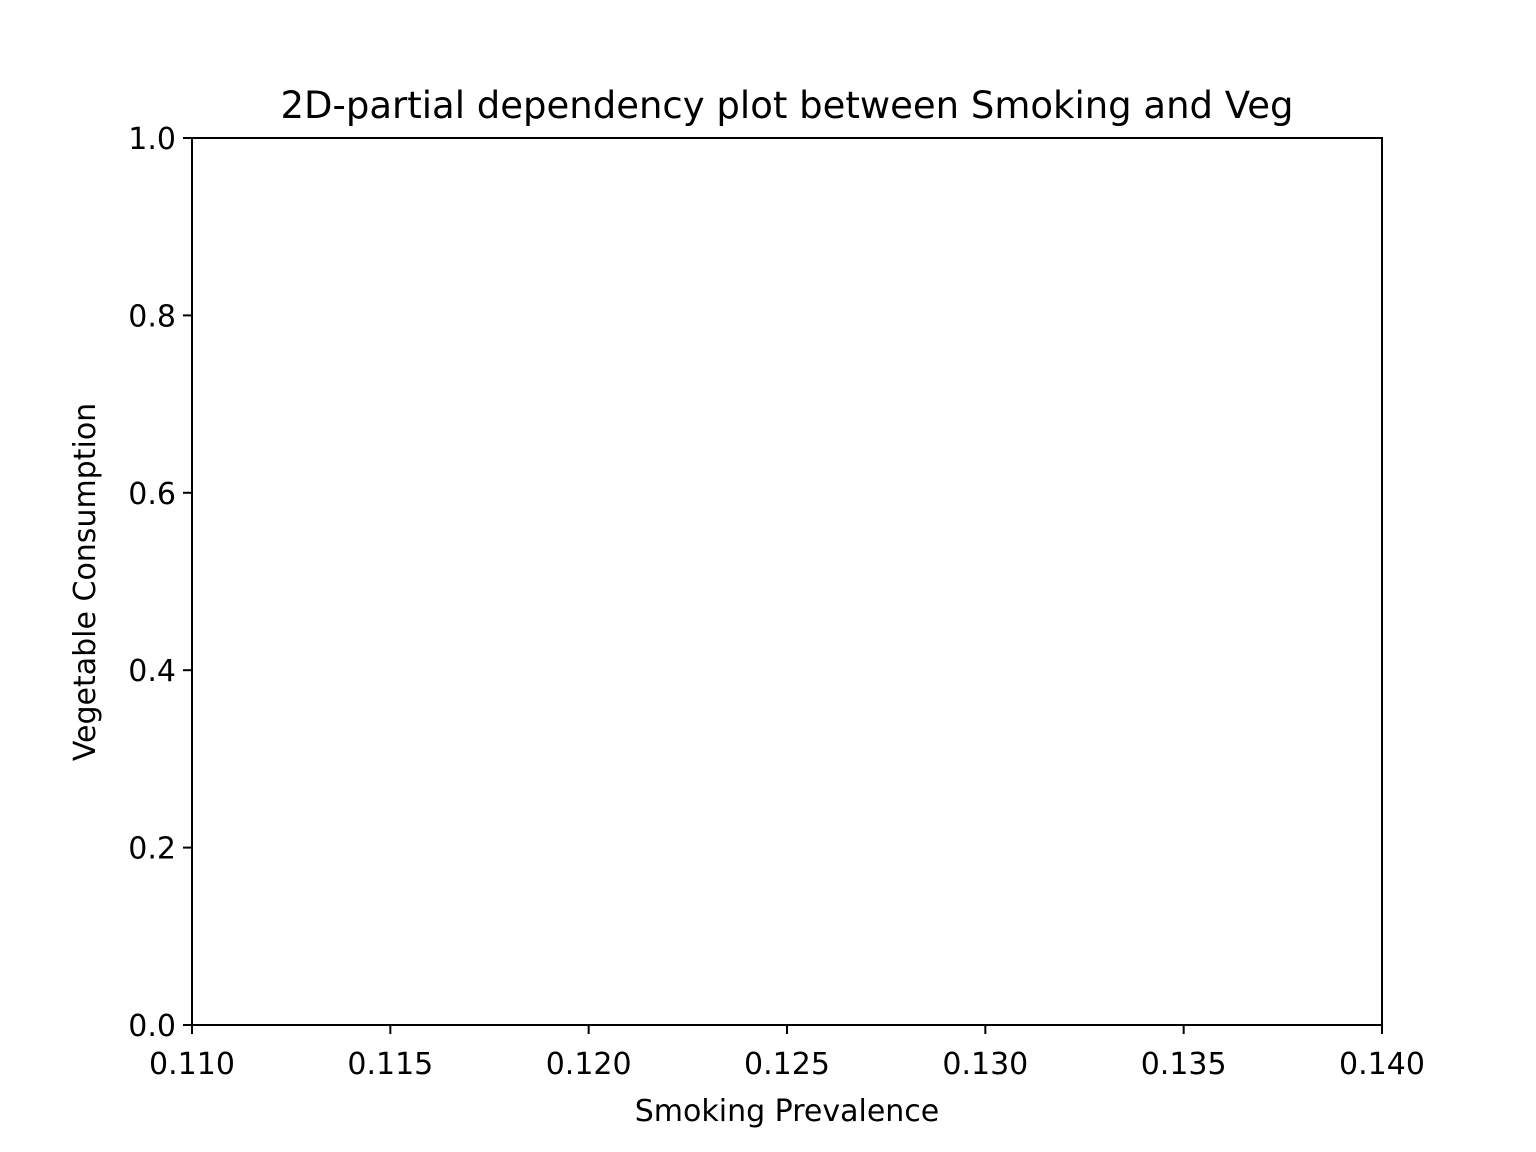 The image size is (1536, 1152). Describe the element at coordinates (152, 316) in the screenshot. I see `y-tick-label: 0.8` at that location.